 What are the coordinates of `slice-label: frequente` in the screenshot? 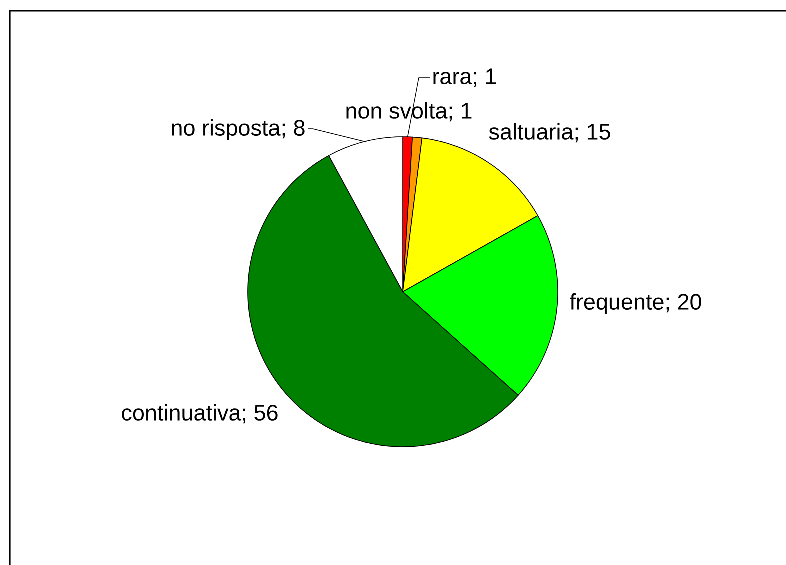 It's located at (617, 304).